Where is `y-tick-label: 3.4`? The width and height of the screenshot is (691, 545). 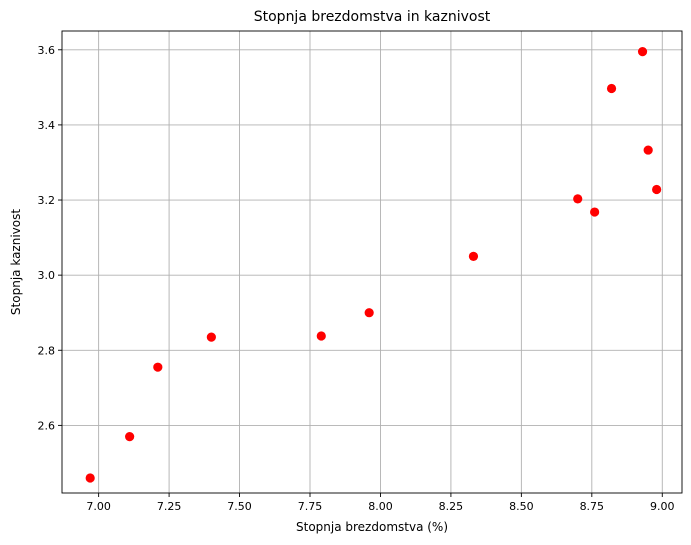 y-tick-label: 3.4 is located at coordinates (47, 125).